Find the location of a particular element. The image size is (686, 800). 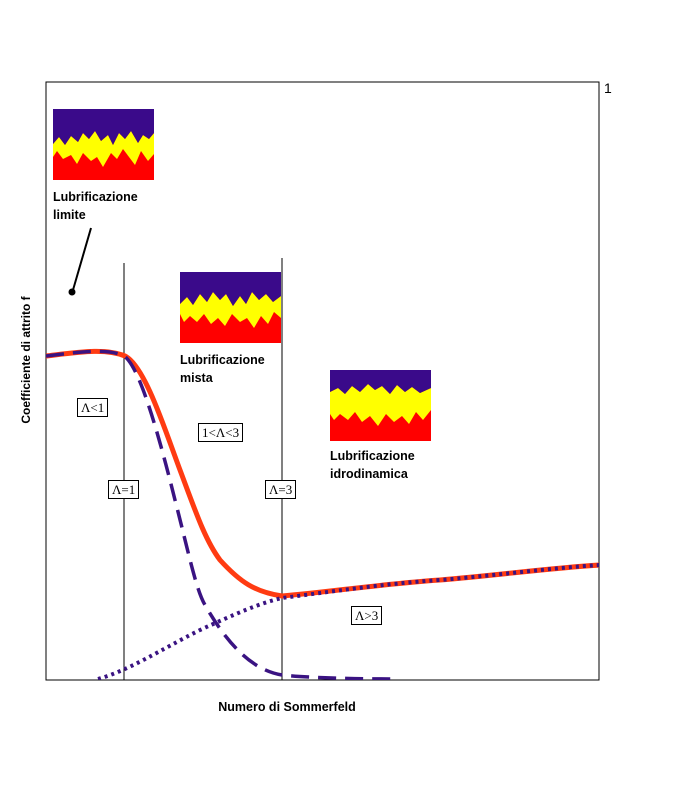

boundary-surface-illustration is located at coordinates (103, 144).